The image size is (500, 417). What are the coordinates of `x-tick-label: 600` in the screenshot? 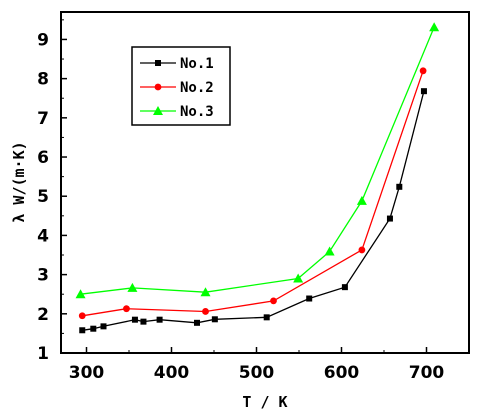 It's located at (342, 373).